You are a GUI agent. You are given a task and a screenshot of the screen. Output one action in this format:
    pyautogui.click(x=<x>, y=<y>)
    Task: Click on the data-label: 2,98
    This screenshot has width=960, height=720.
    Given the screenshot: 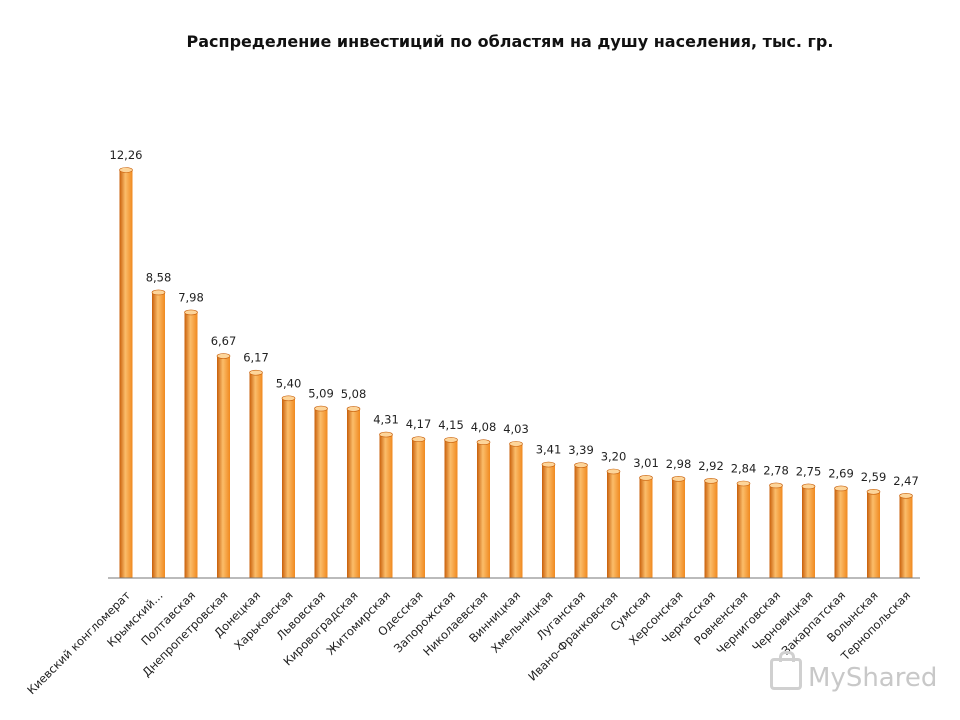 What is the action you would take?
    pyautogui.click(x=679, y=464)
    